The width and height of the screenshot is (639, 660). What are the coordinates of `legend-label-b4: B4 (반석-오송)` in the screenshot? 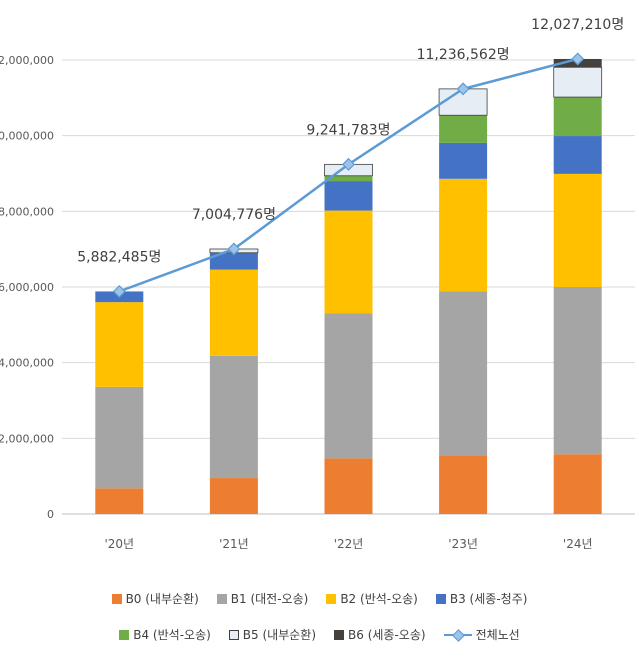 It's located at (172, 635).